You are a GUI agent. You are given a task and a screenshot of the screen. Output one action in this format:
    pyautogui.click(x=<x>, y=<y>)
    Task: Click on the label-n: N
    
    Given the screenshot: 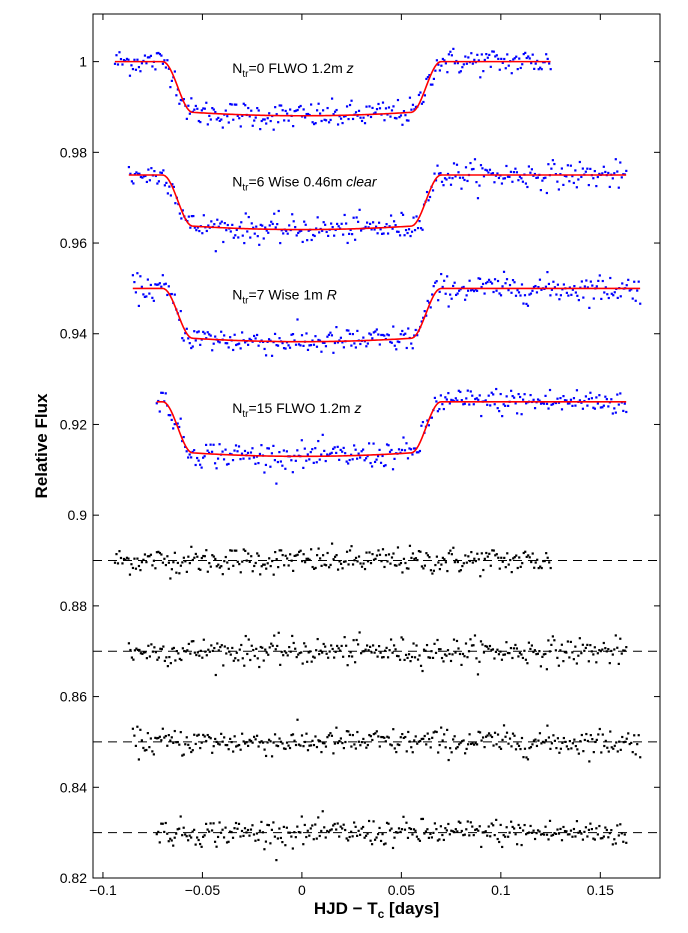 What is the action you would take?
    pyautogui.click(x=237, y=408)
    